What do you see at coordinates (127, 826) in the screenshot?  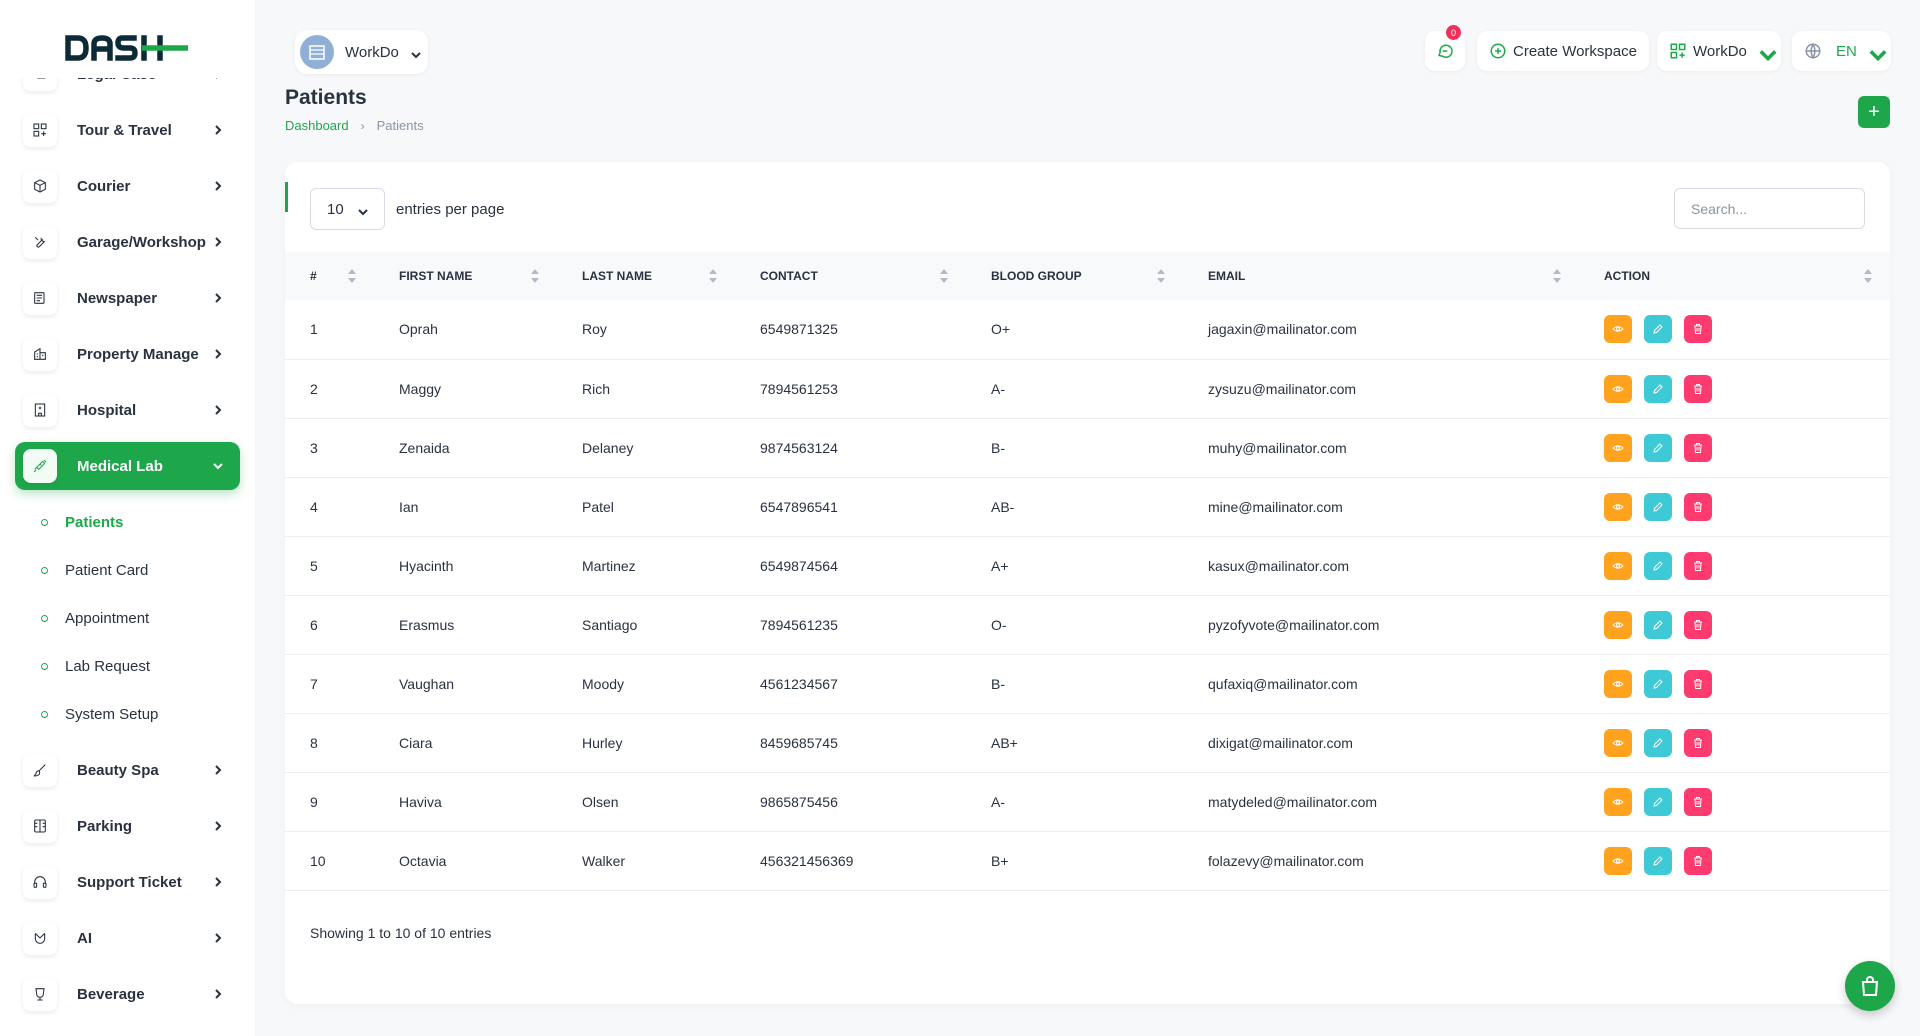 I see `sidebar-item-parking: Parking` at bounding box center [127, 826].